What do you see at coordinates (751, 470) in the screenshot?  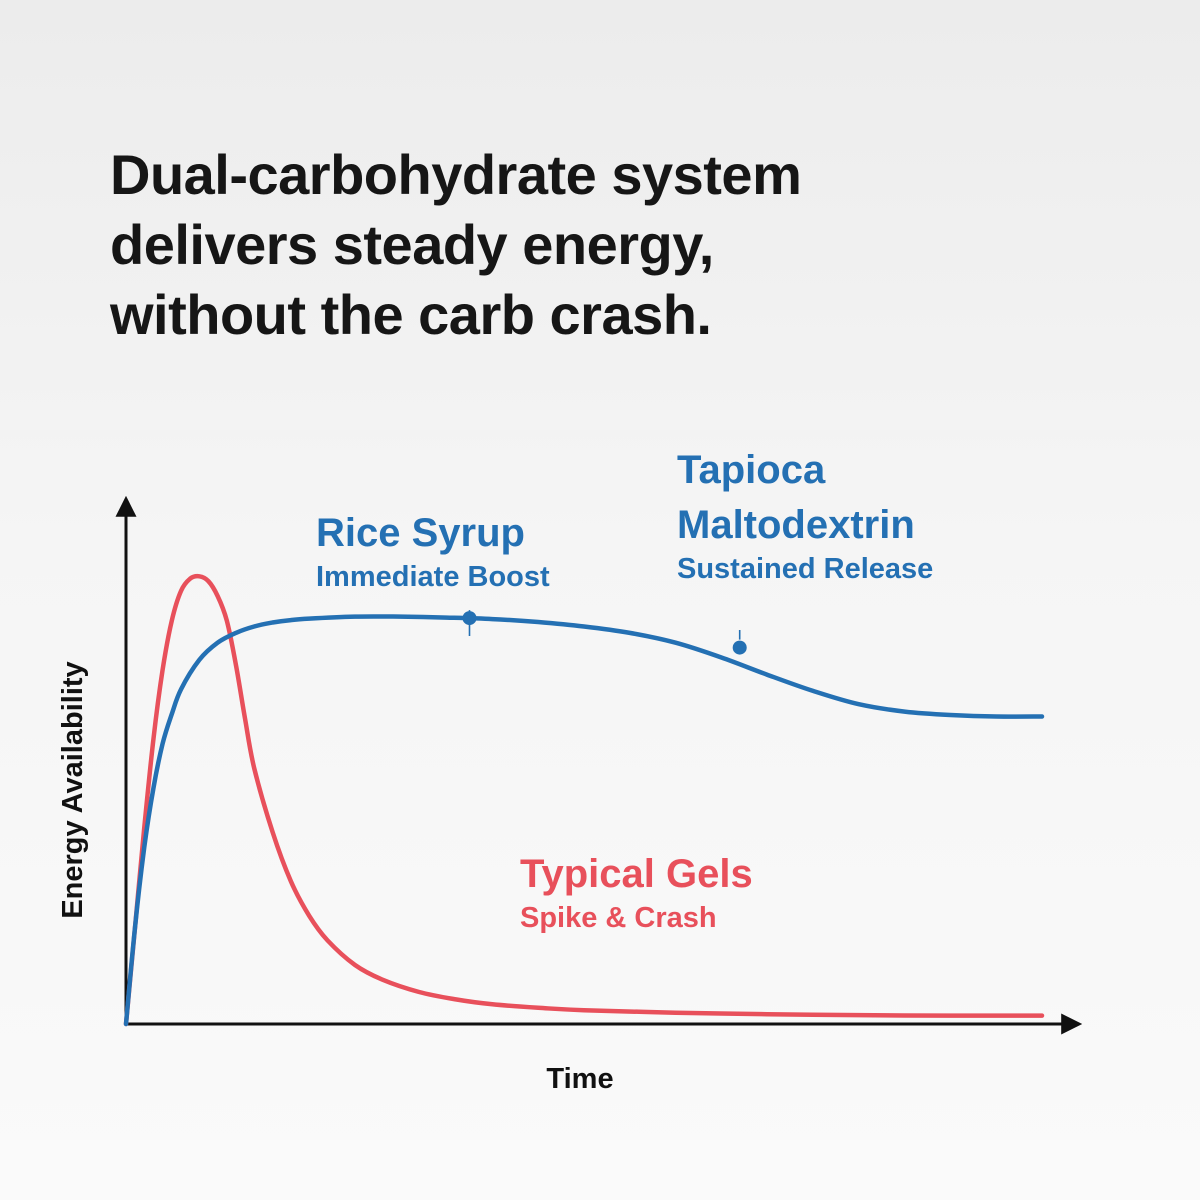 I see `annotation-tapioca-title: Tapioca` at bounding box center [751, 470].